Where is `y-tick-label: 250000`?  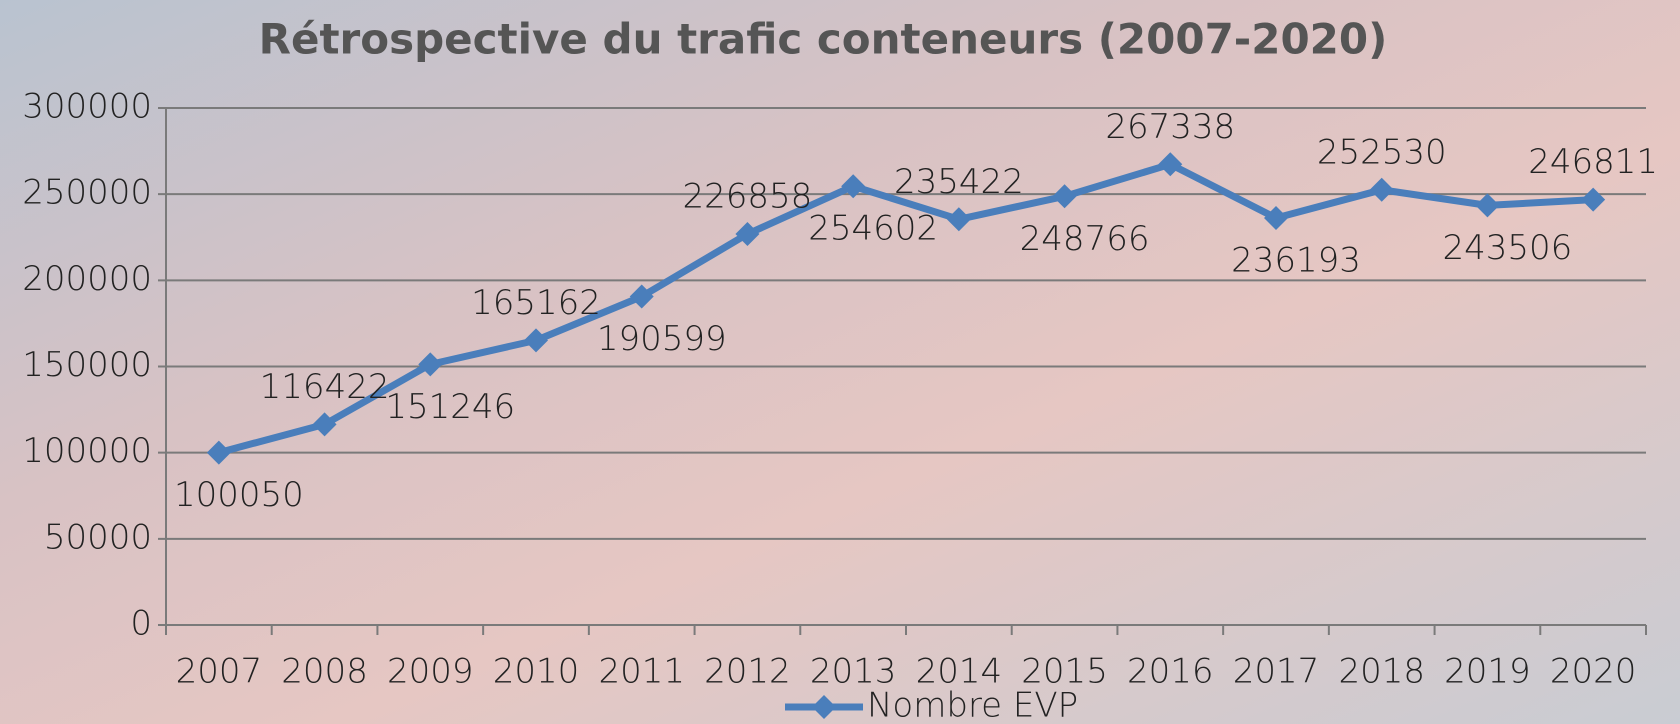
y-tick-label: 250000 is located at coordinates (87, 193).